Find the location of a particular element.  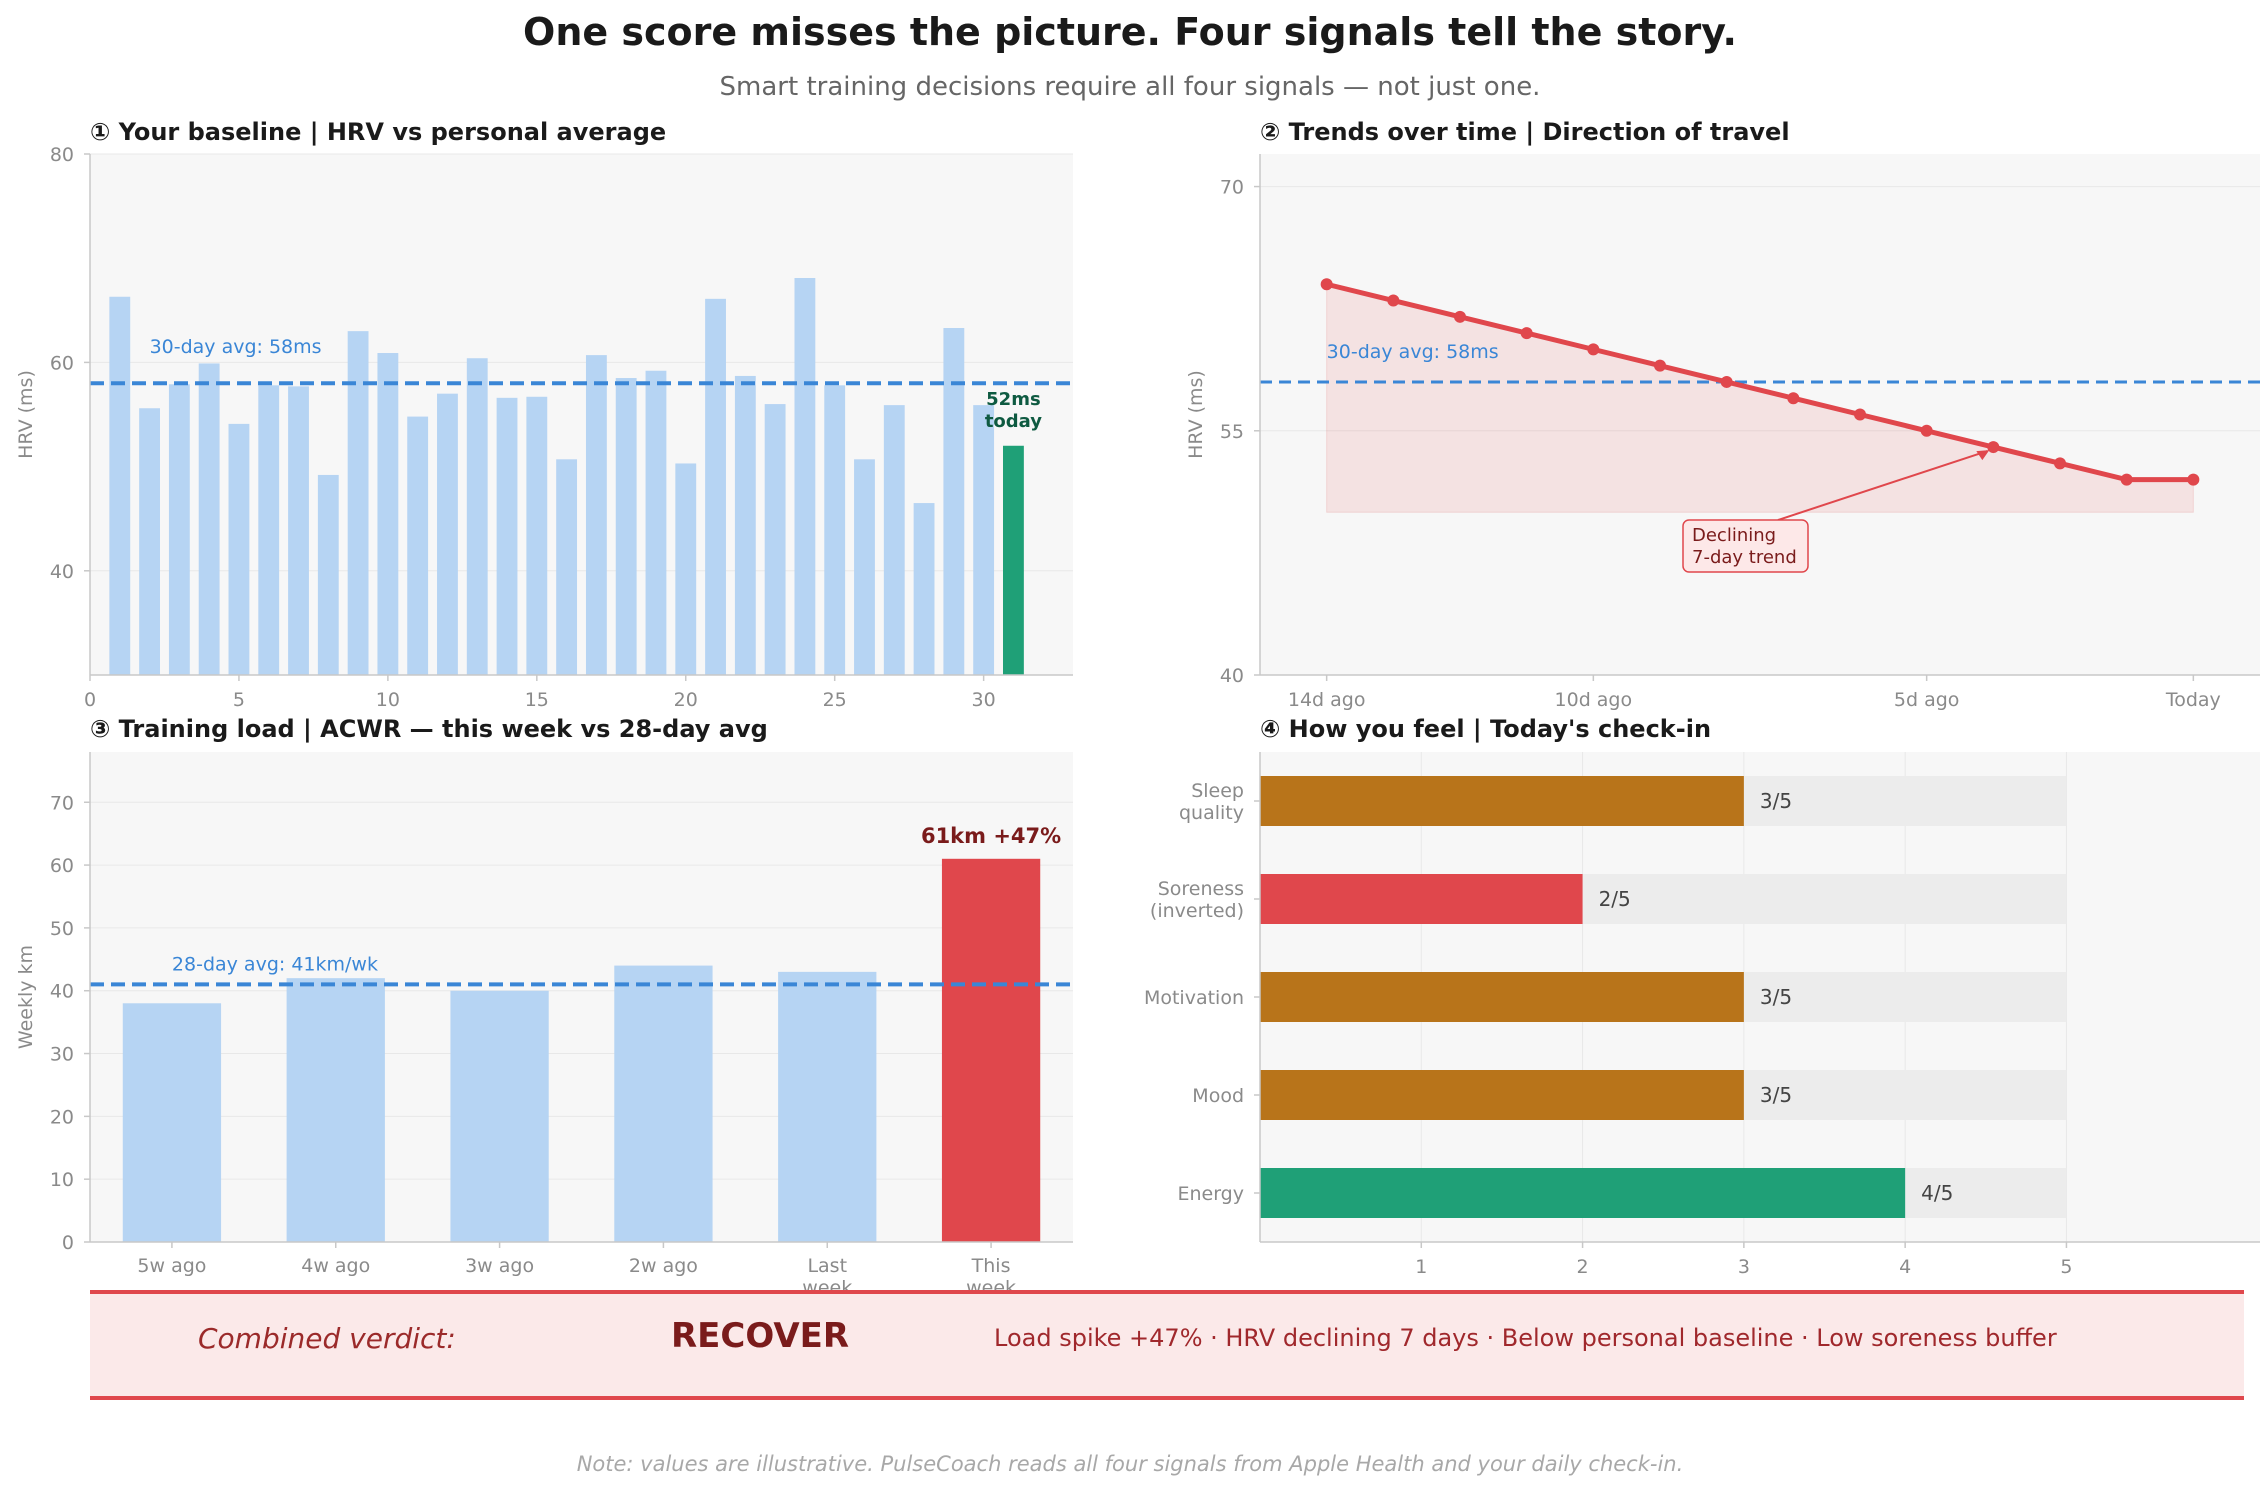

category-label: Energy is located at coordinates (1210, 1194).